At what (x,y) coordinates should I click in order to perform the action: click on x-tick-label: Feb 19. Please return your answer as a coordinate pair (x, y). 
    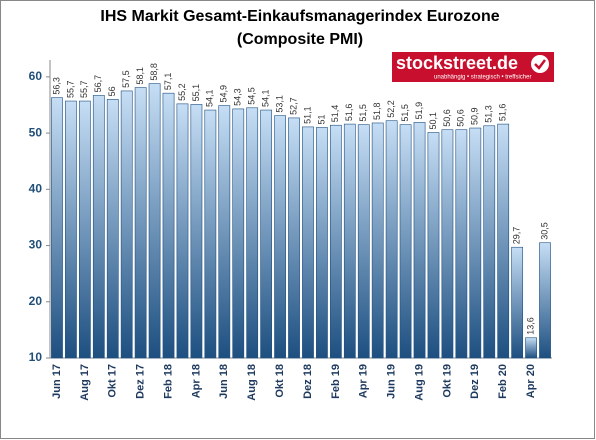
    Looking at the image, I should click on (336, 381).